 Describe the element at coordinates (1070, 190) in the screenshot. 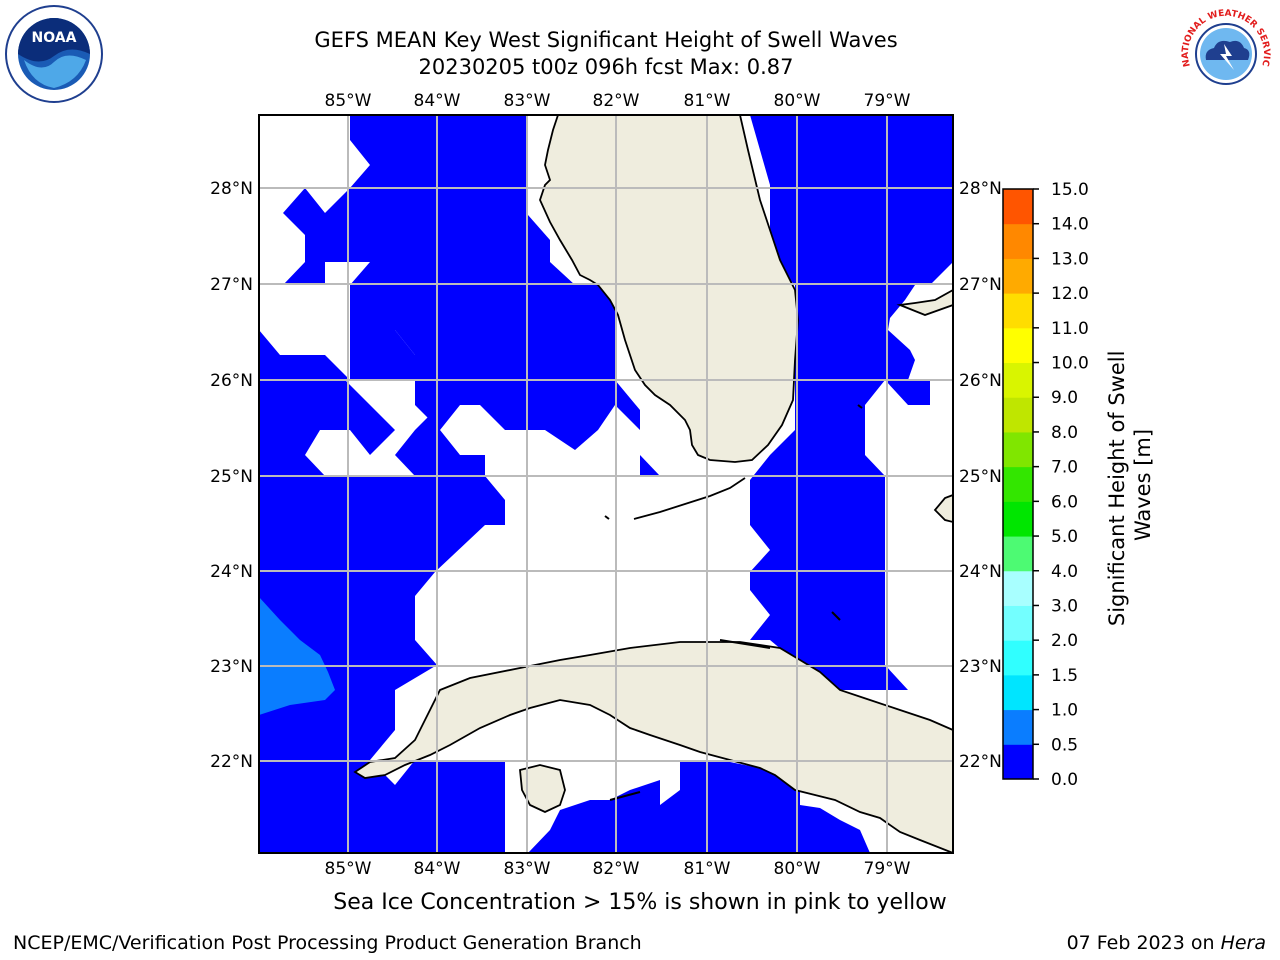

I see `colorbar-tick-label: 15.0` at that location.